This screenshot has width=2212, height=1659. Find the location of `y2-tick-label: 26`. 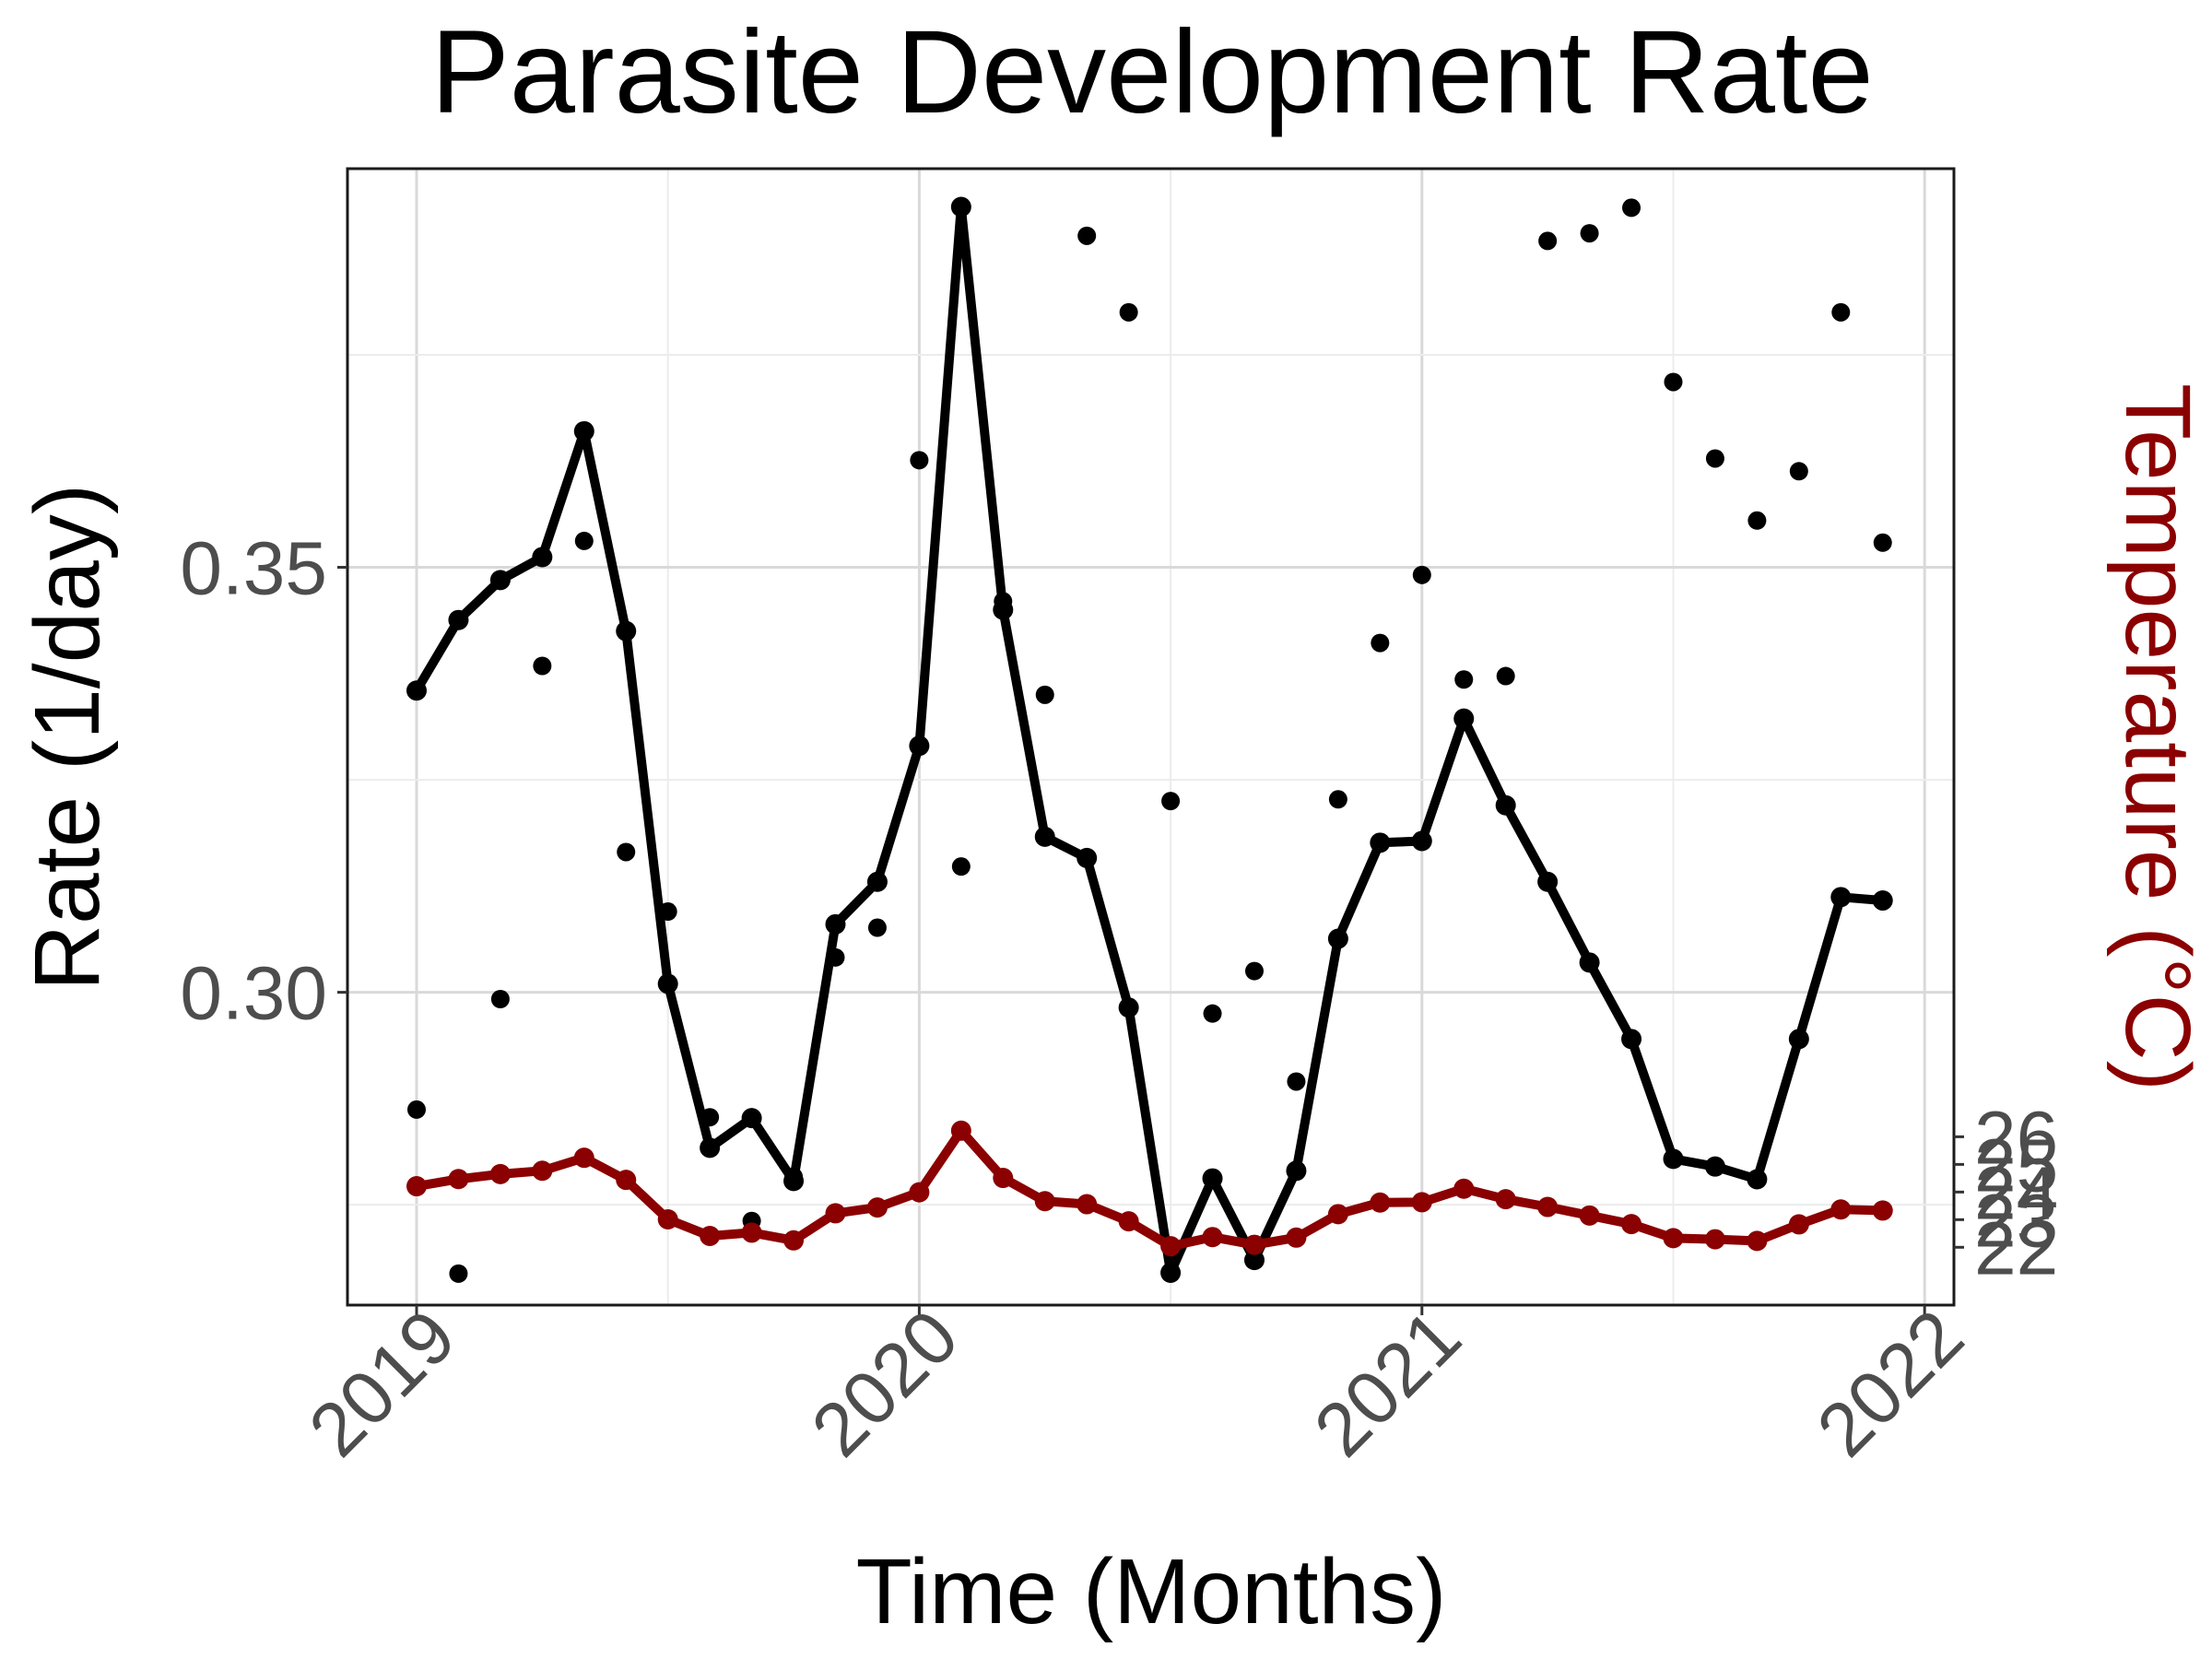

y2-tick-label: 26 is located at coordinates (2016, 1138).